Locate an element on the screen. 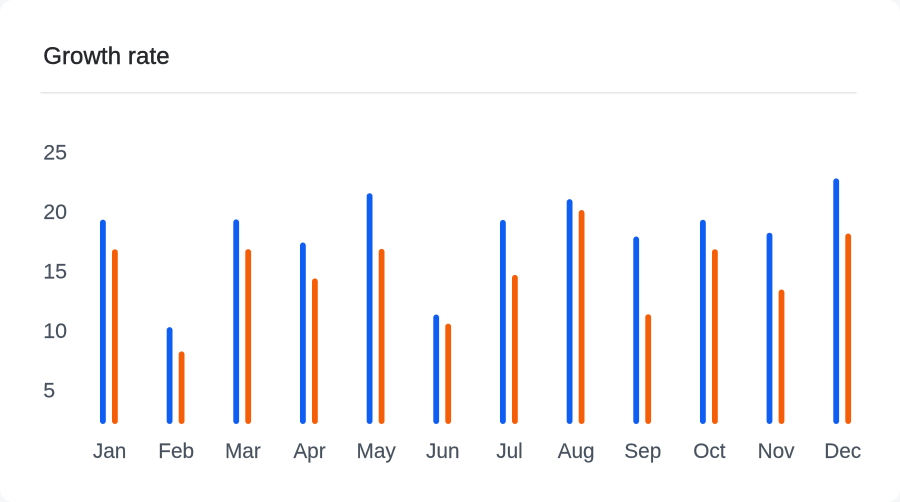 This screenshot has width=900, height=502. svg-text: Mar is located at coordinates (243, 451).